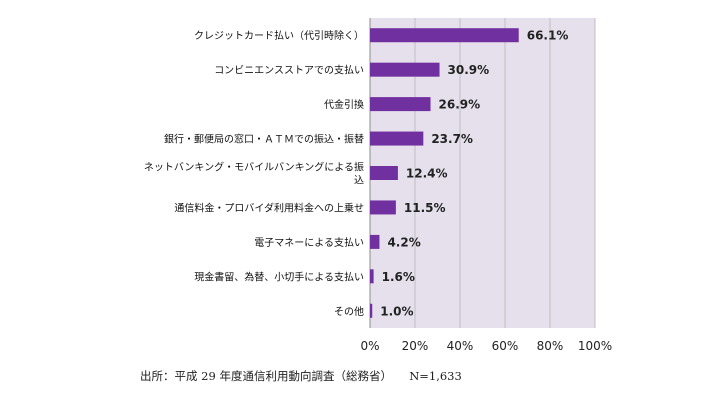 The height and width of the screenshot is (400, 720). What do you see at coordinates (460, 346) in the screenshot?
I see `x-tick-label: 40%` at bounding box center [460, 346].